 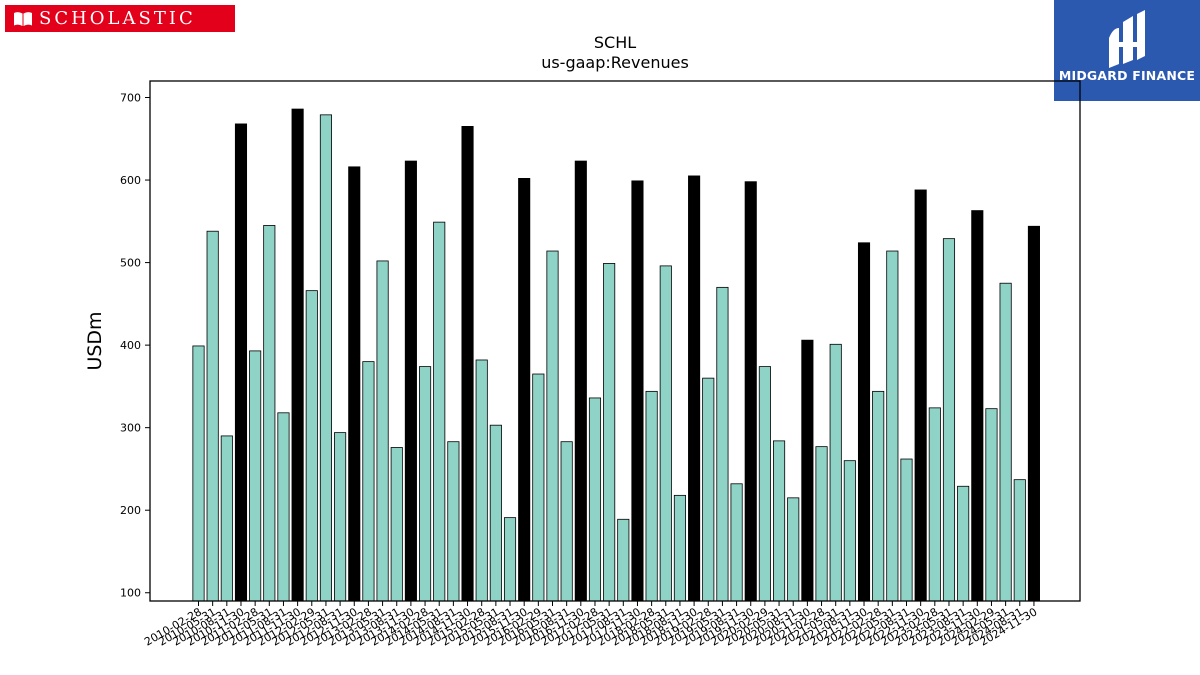 I want to click on y-tick-label-700: 700, so click(x=130, y=98).